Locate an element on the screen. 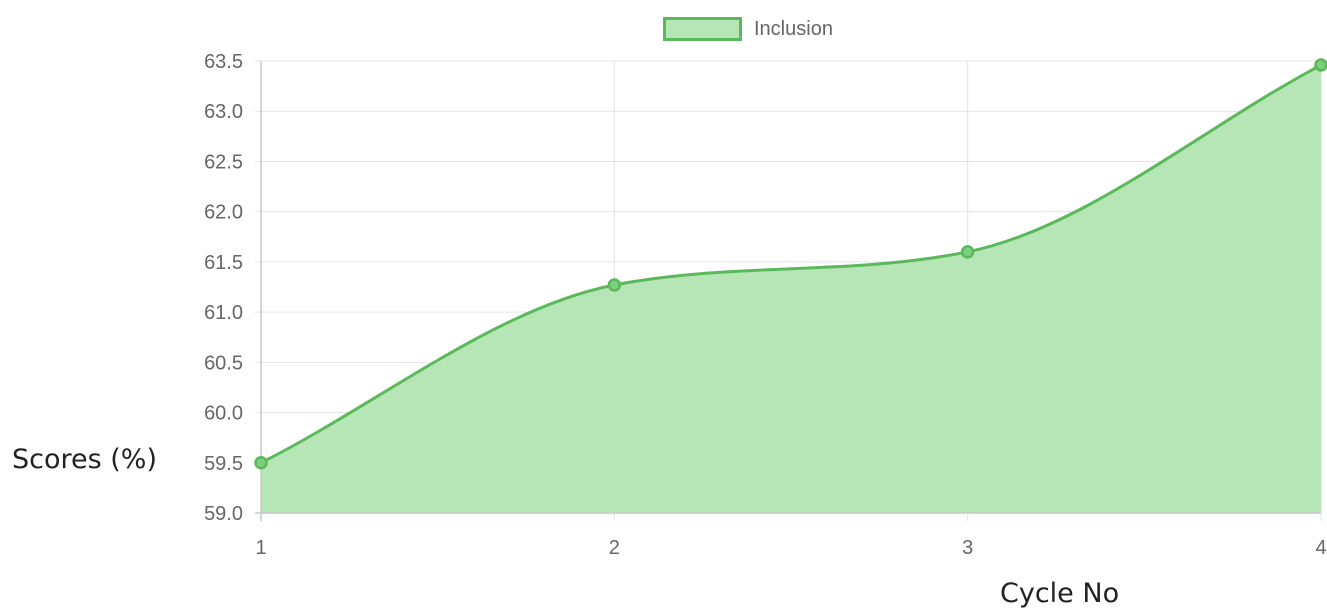 The image size is (1327, 615). y-tick-label: 59.0 is located at coordinates (223, 514).